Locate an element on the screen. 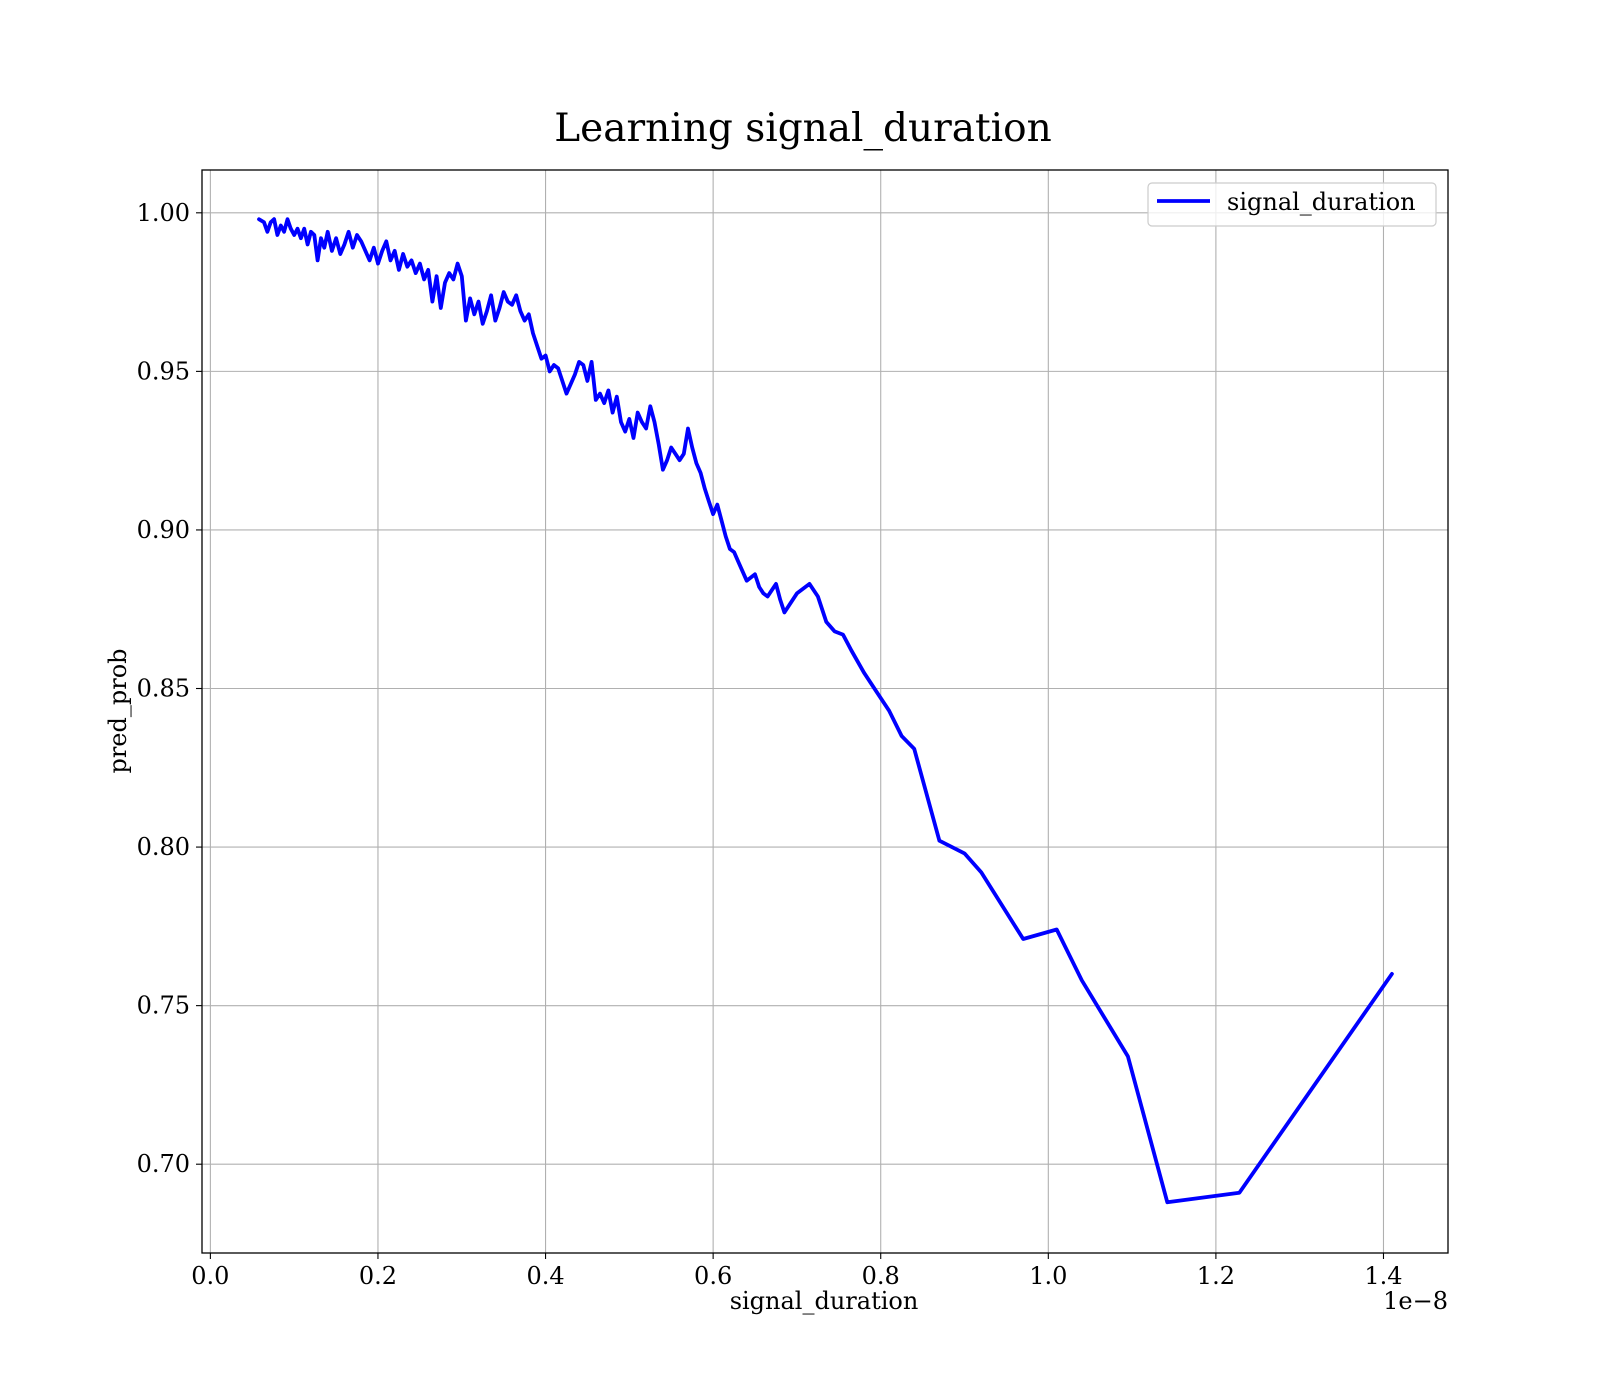 The image size is (1600, 1400). y-tick-label: 0.95 is located at coordinates (163, 371).